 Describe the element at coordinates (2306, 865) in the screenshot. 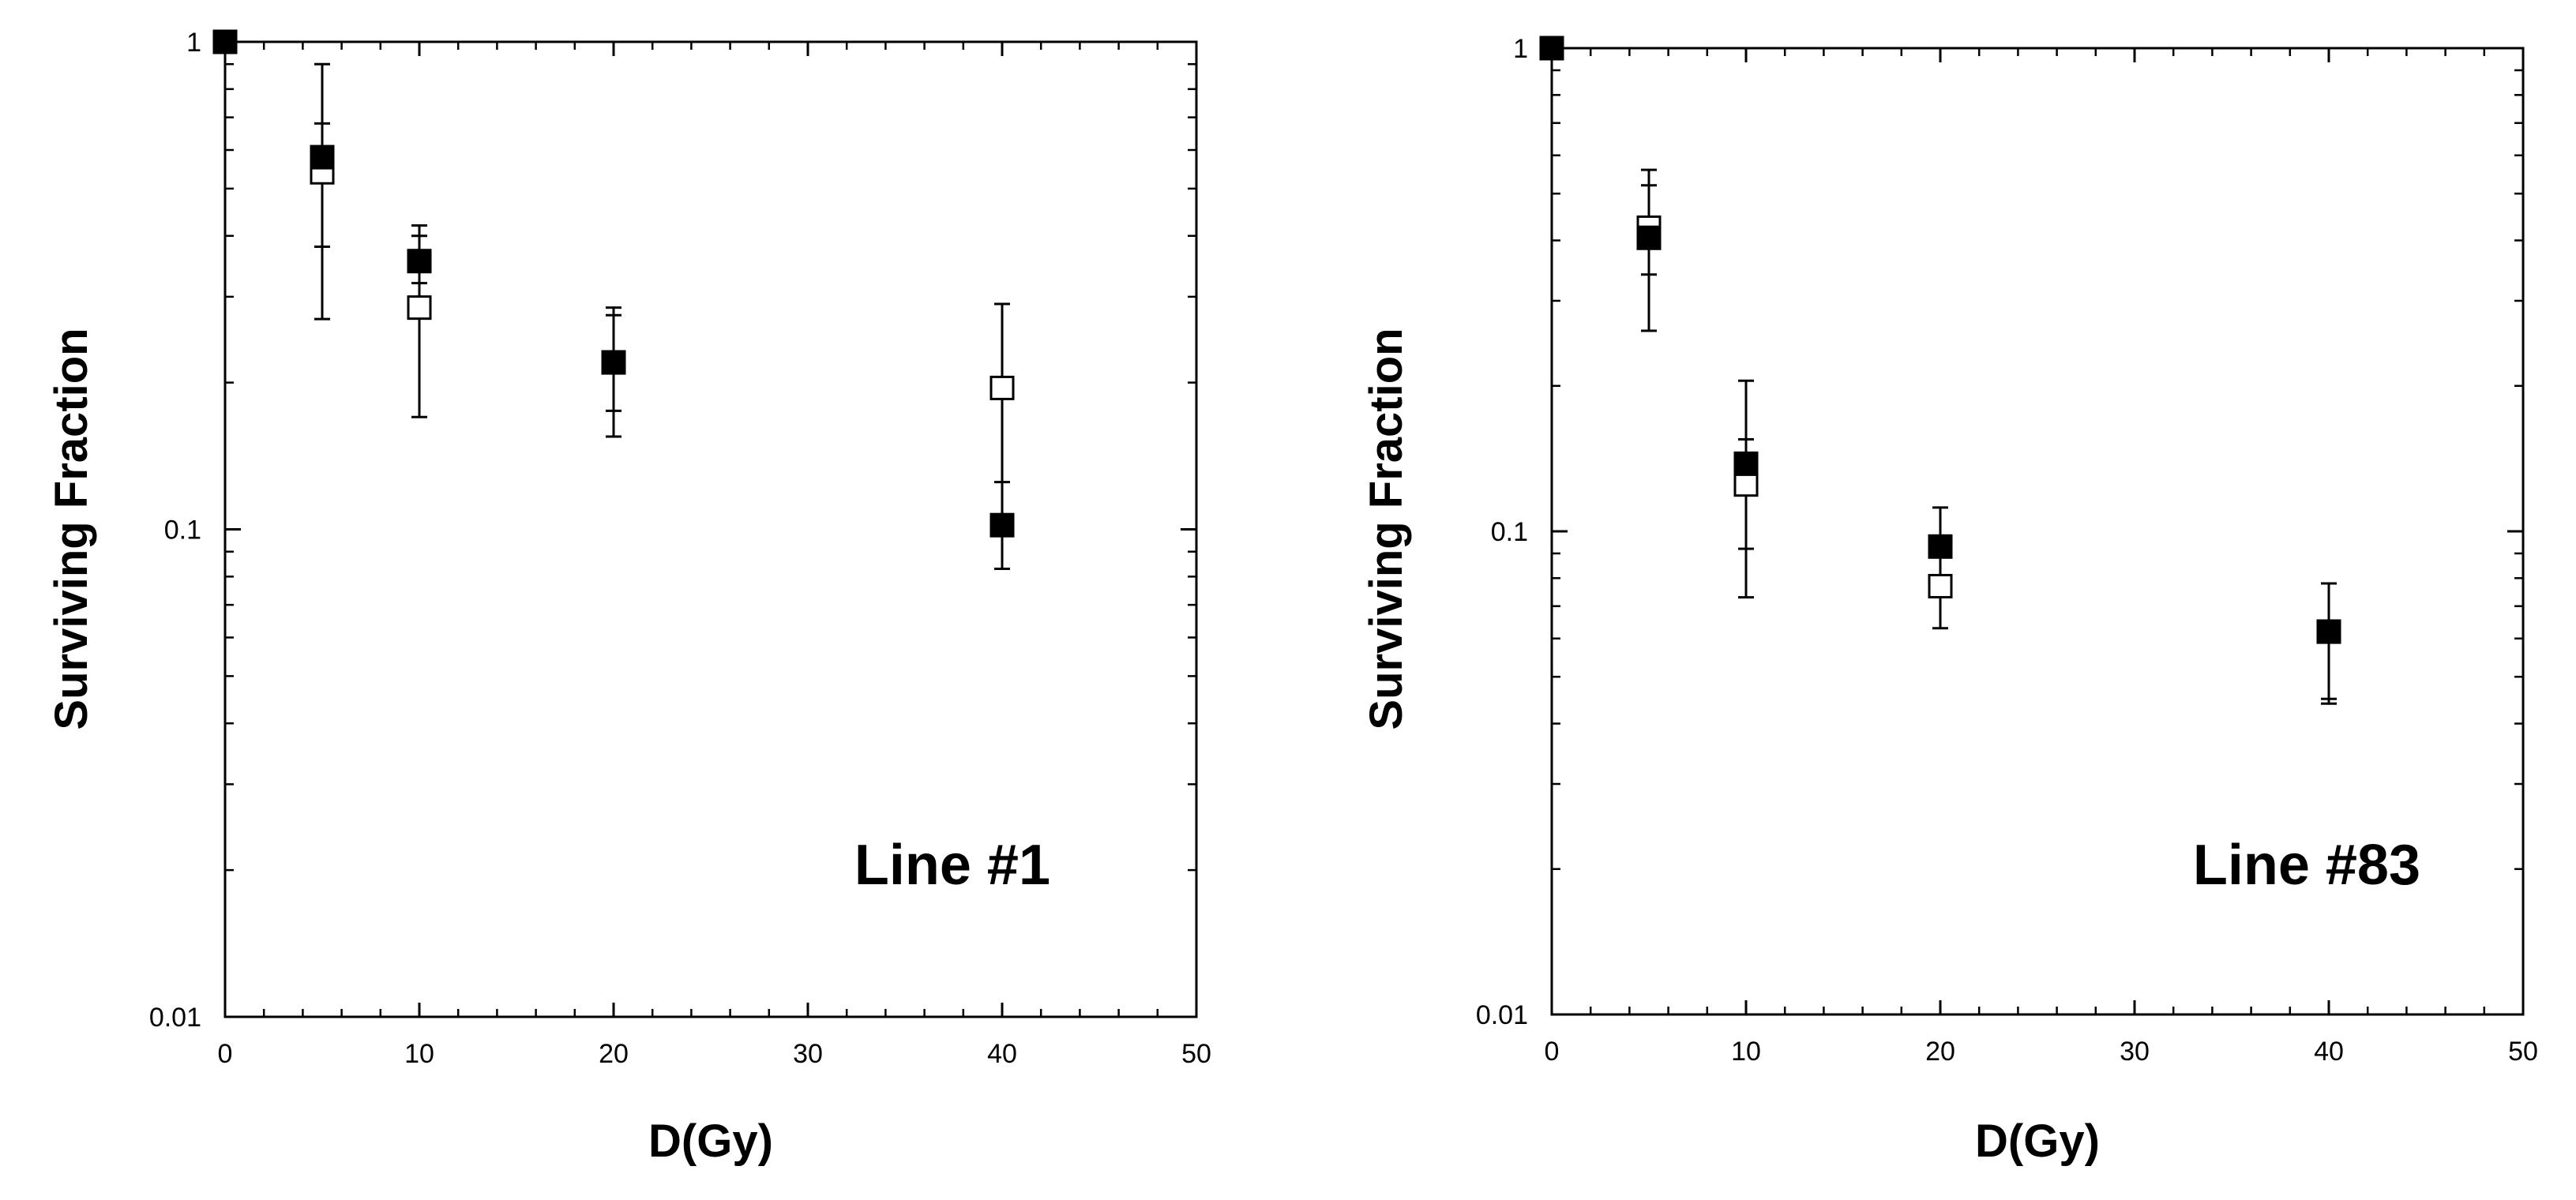

I see `panel-label: Line #83` at that location.